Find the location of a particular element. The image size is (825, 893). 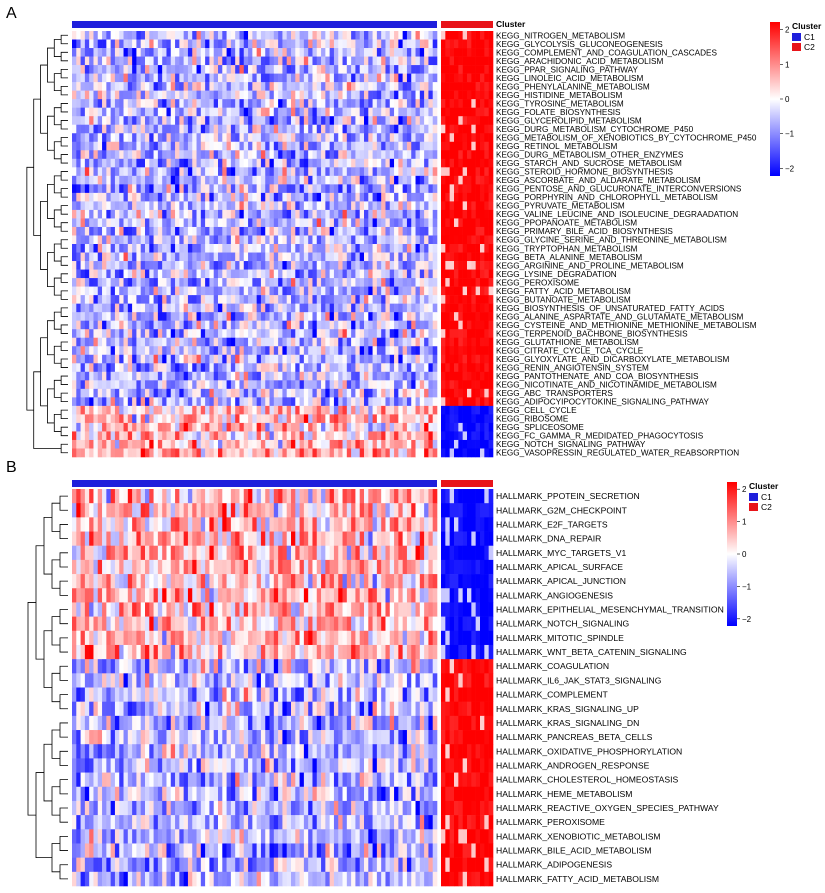

row-label: KEGG_RIBOSOME is located at coordinates (532, 419).